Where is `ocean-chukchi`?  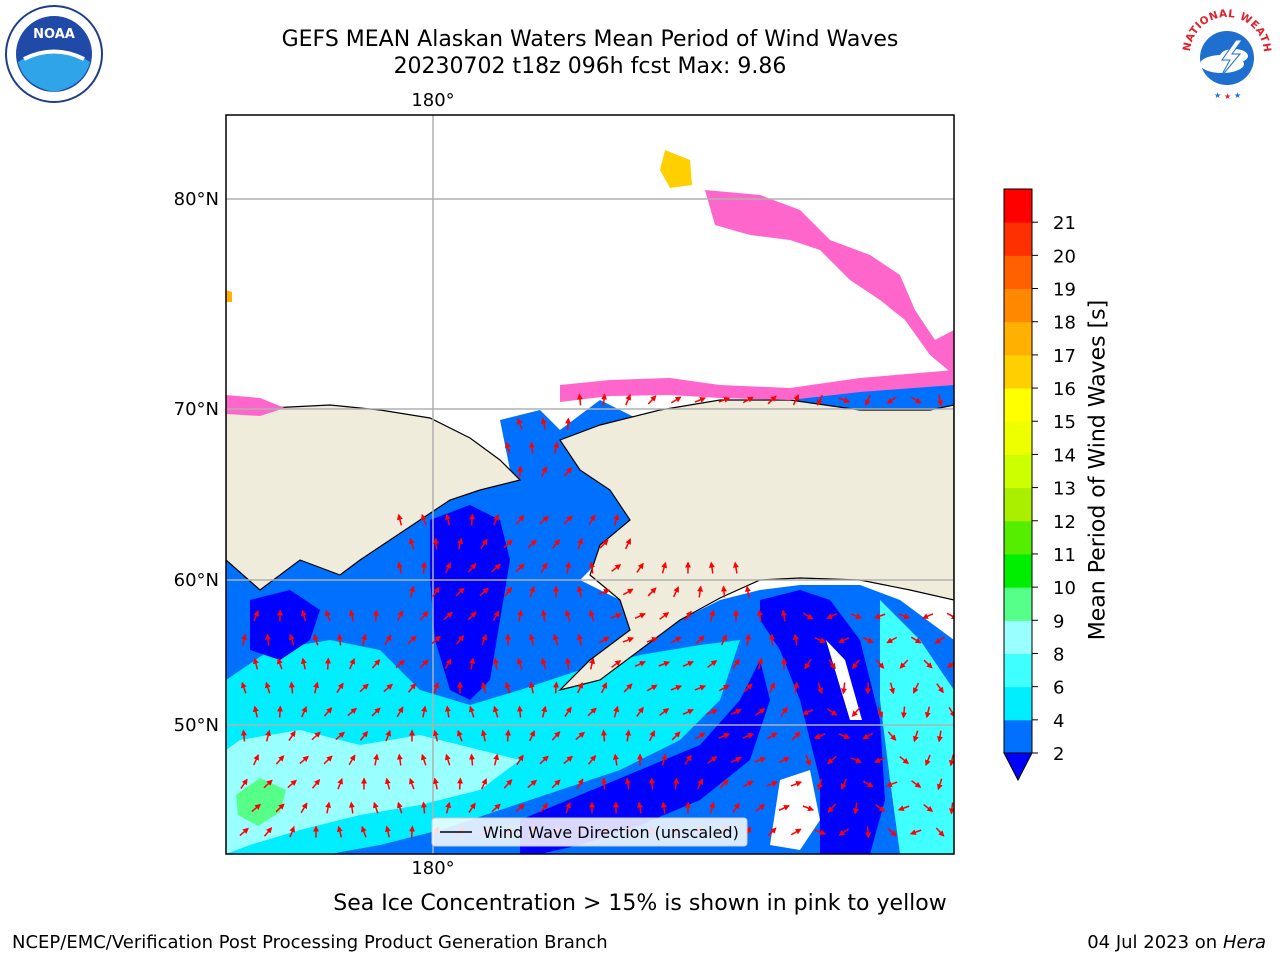
ocean-chukchi is located at coordinates (535, 445).